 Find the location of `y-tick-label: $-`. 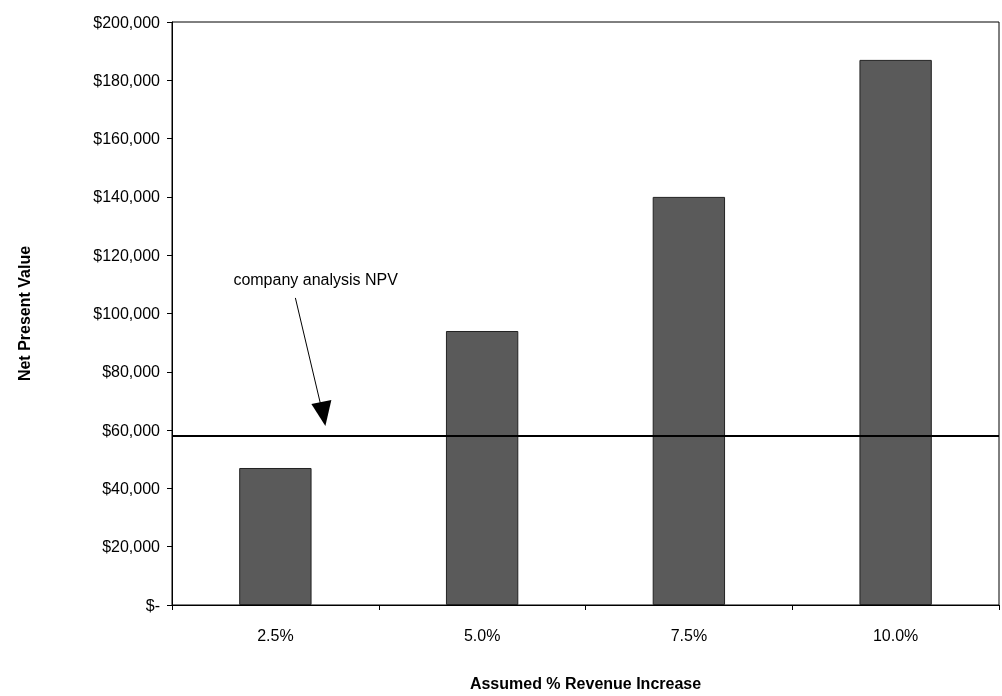

y-tick-label: $- is located at coordinates (152, 605).